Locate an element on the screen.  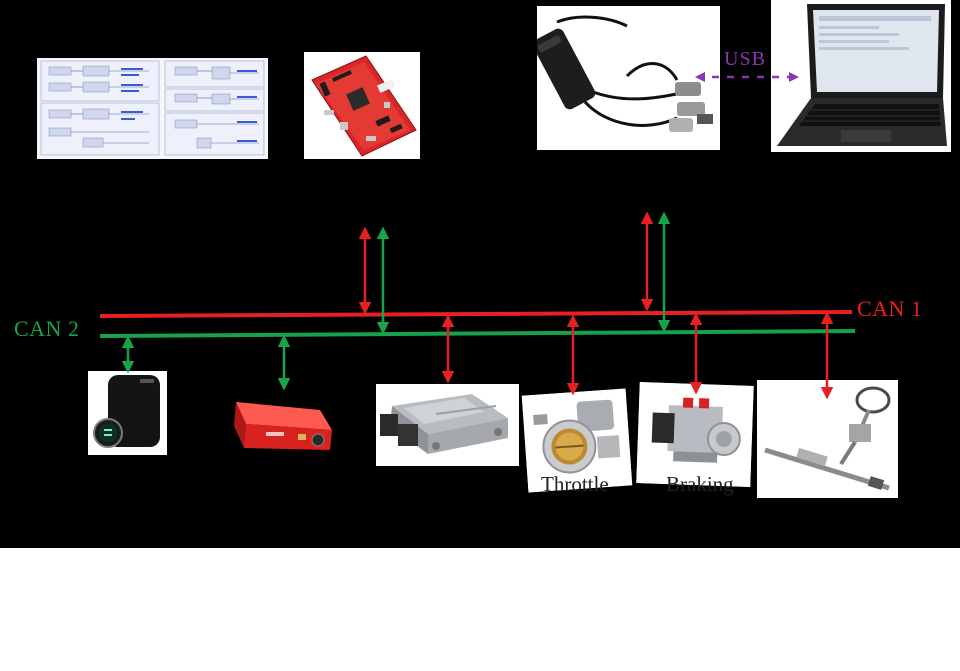
red-controller-board is located at coordinates (362, 105).